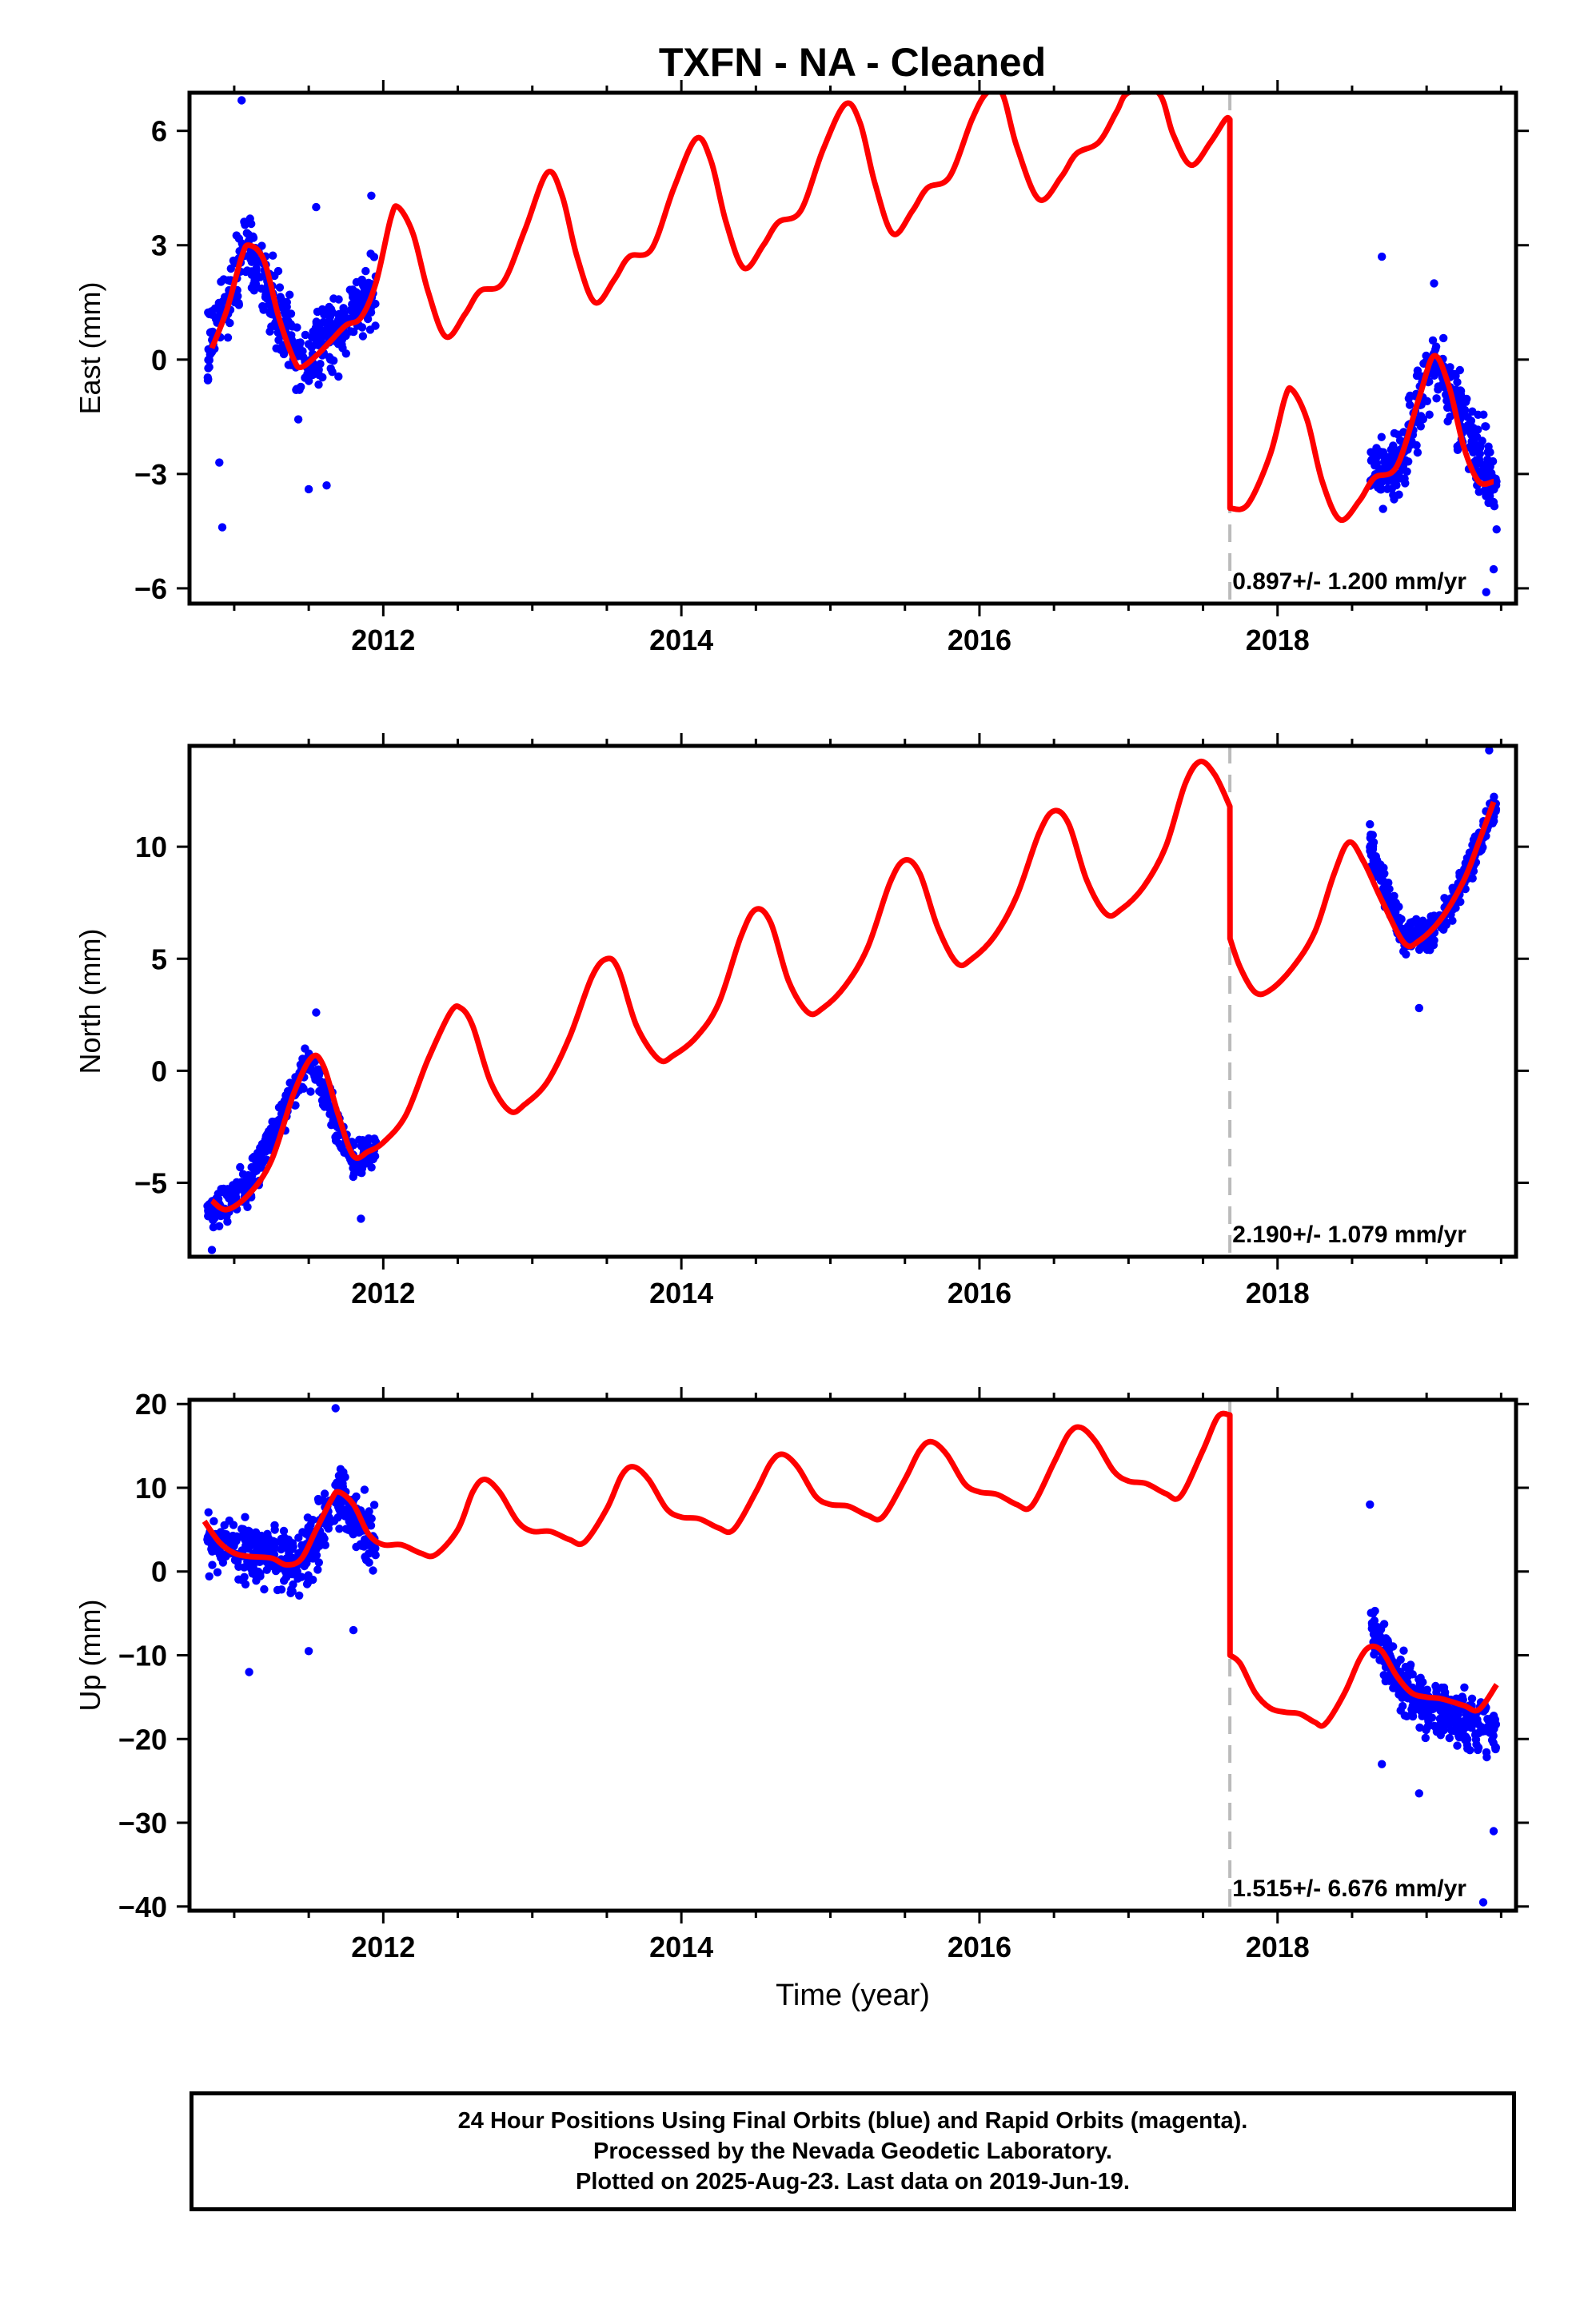 This screenshot has height=2324, width=1580. Describe the element at coordinates (159, 131) in the screenshot. I see `ytick-label-east-4: 6` at that location.